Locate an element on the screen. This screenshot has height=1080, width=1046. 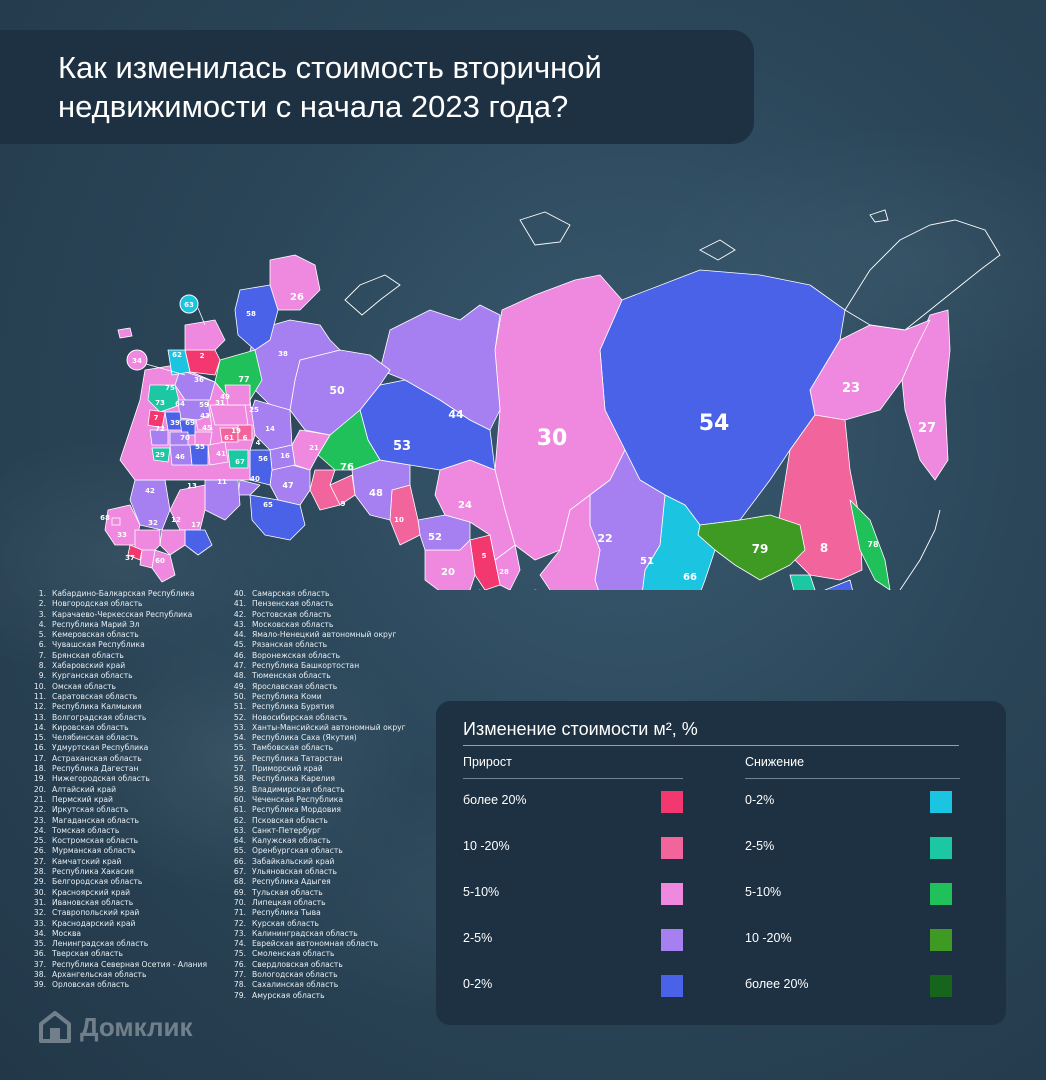
region-number: 74. is located at coordinates (239, 944).